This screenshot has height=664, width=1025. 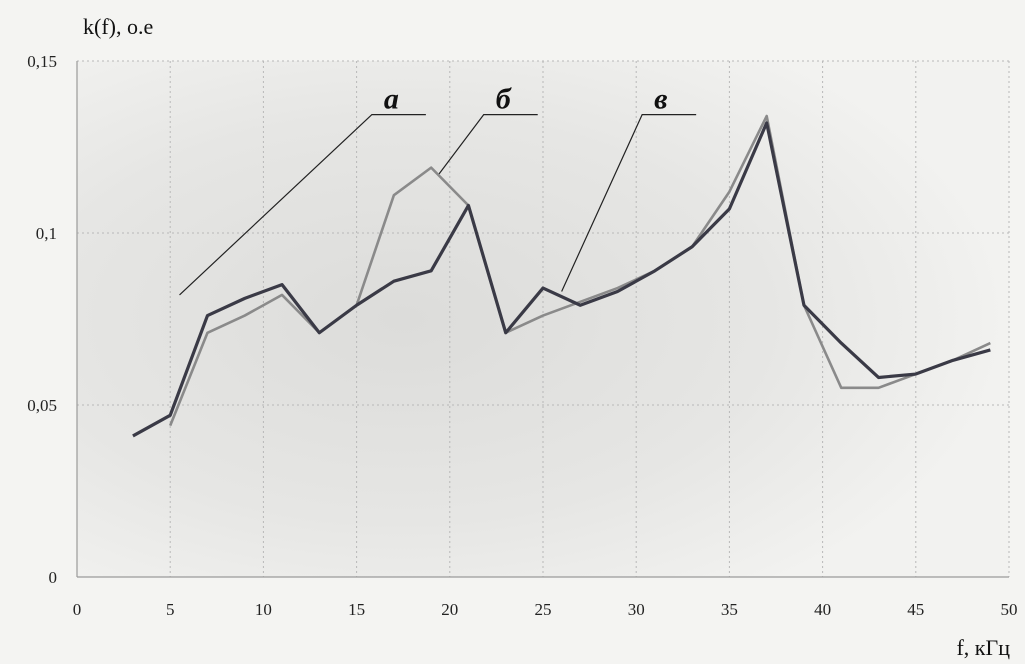 What do you see at coordinates (42, 405) in the screenshot?
I see `y-tick-label: 0,05` at bounding box center [42, 405].